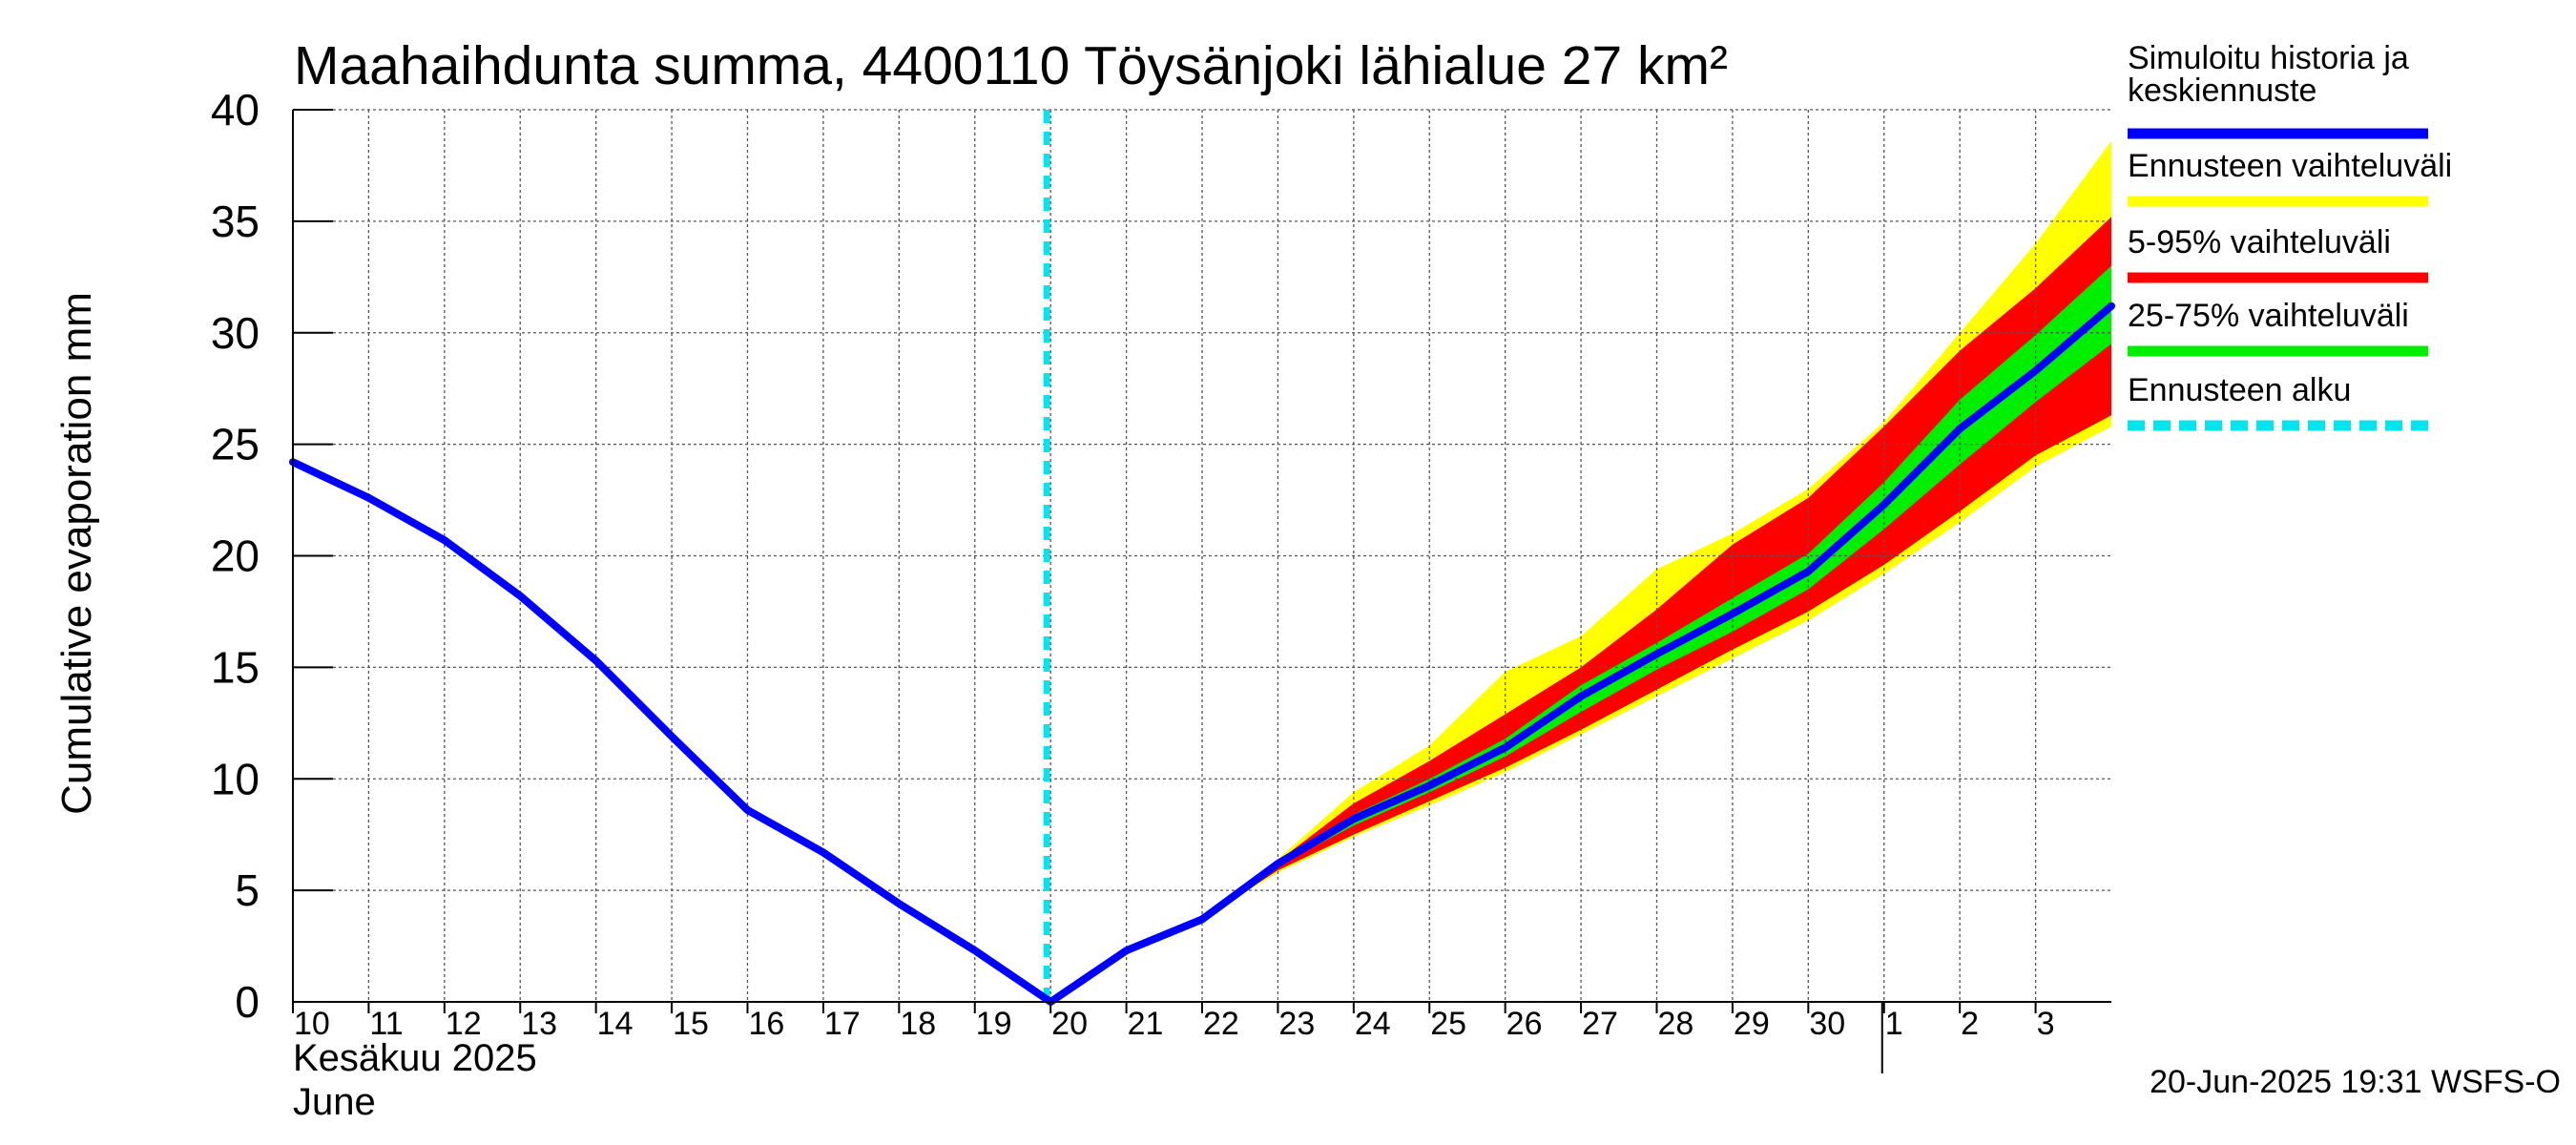 This screenshot has height=1145, width=2576. I want to click on y-tick-label: 0, so click(247, 1002).